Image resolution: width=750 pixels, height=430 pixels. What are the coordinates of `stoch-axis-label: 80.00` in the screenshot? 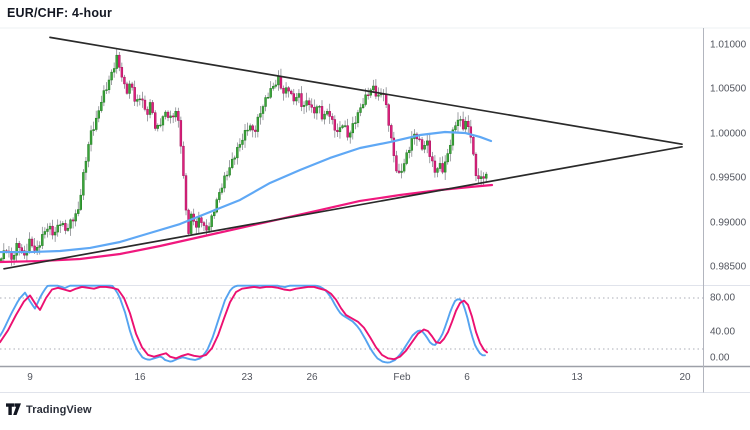 It's located at (723, 298).